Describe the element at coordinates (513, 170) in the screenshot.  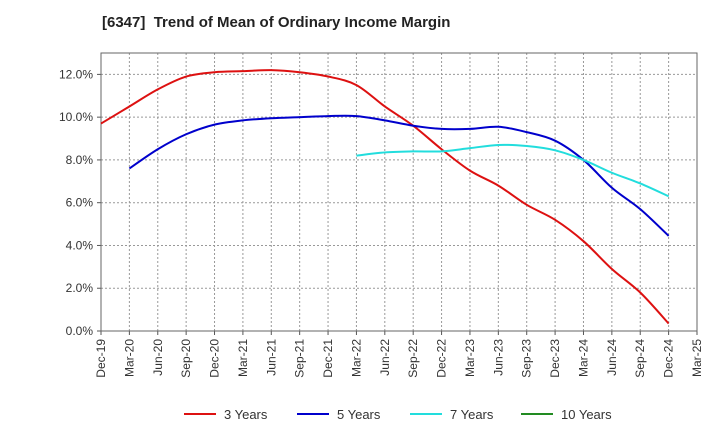
I see `series-line-7-years` at that location.